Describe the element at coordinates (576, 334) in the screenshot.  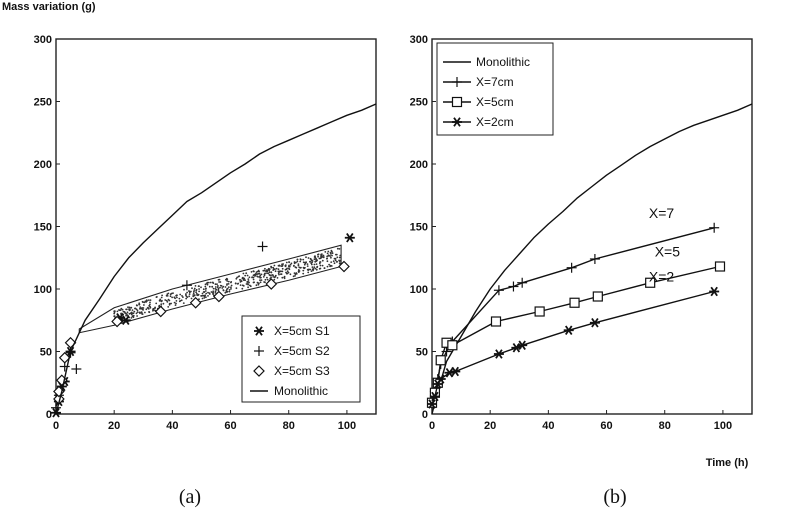
I see `series-line` at that location.